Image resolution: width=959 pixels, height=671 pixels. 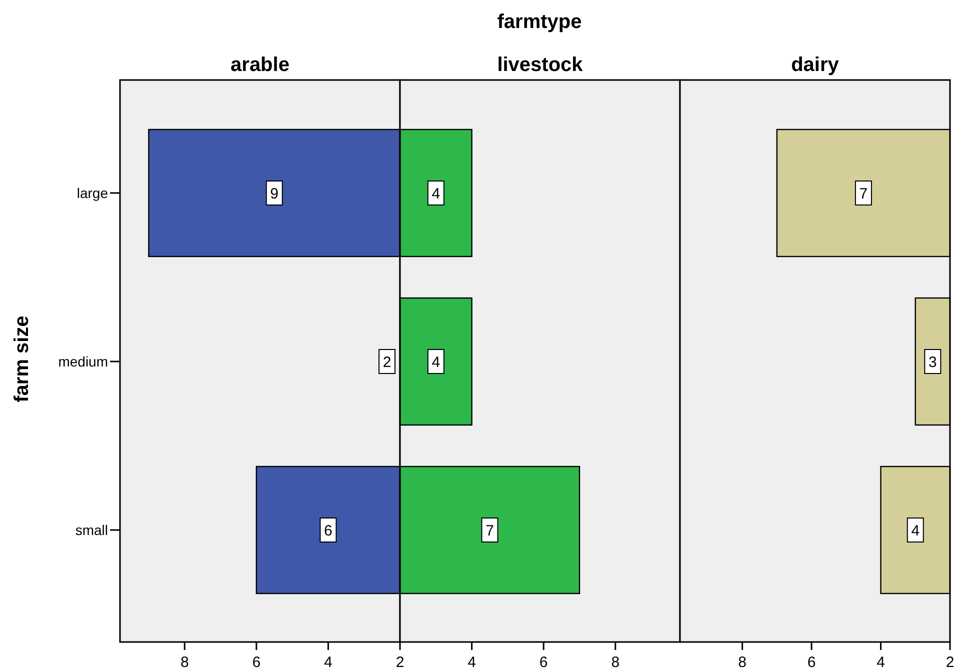 What do you see at coordinates (328, 531) in the screenshot?
I see `data-label: 6` at bounding box center [328, 531].